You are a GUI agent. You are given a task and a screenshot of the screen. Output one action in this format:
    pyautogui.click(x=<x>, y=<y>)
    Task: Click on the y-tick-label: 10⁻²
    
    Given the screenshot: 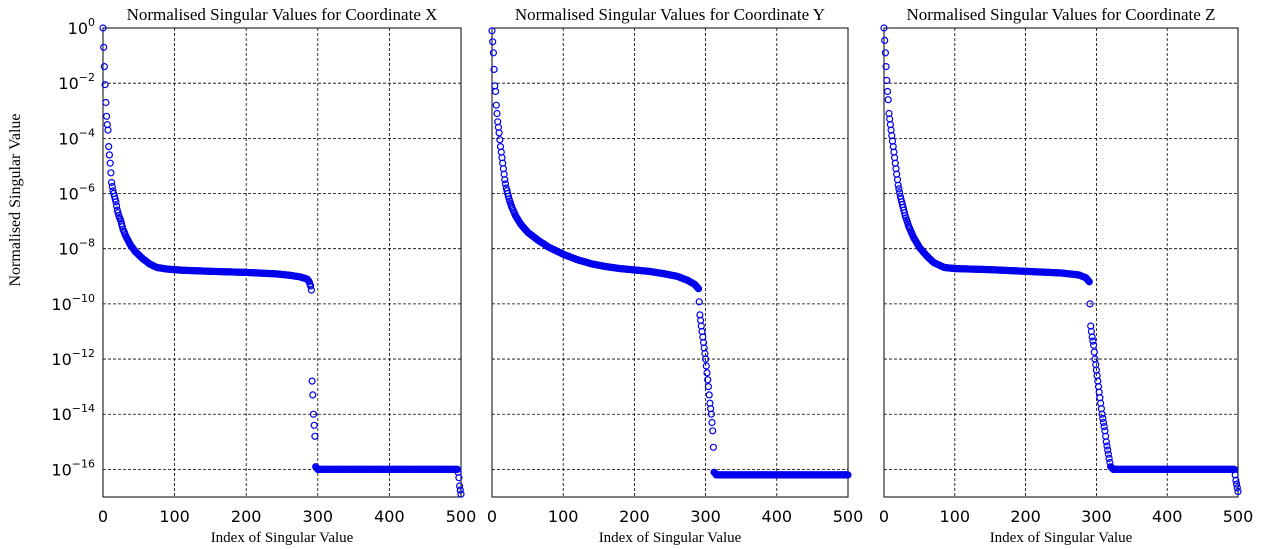 What is the action you would take?
    pyautogui.click(x=76, y=82)
    